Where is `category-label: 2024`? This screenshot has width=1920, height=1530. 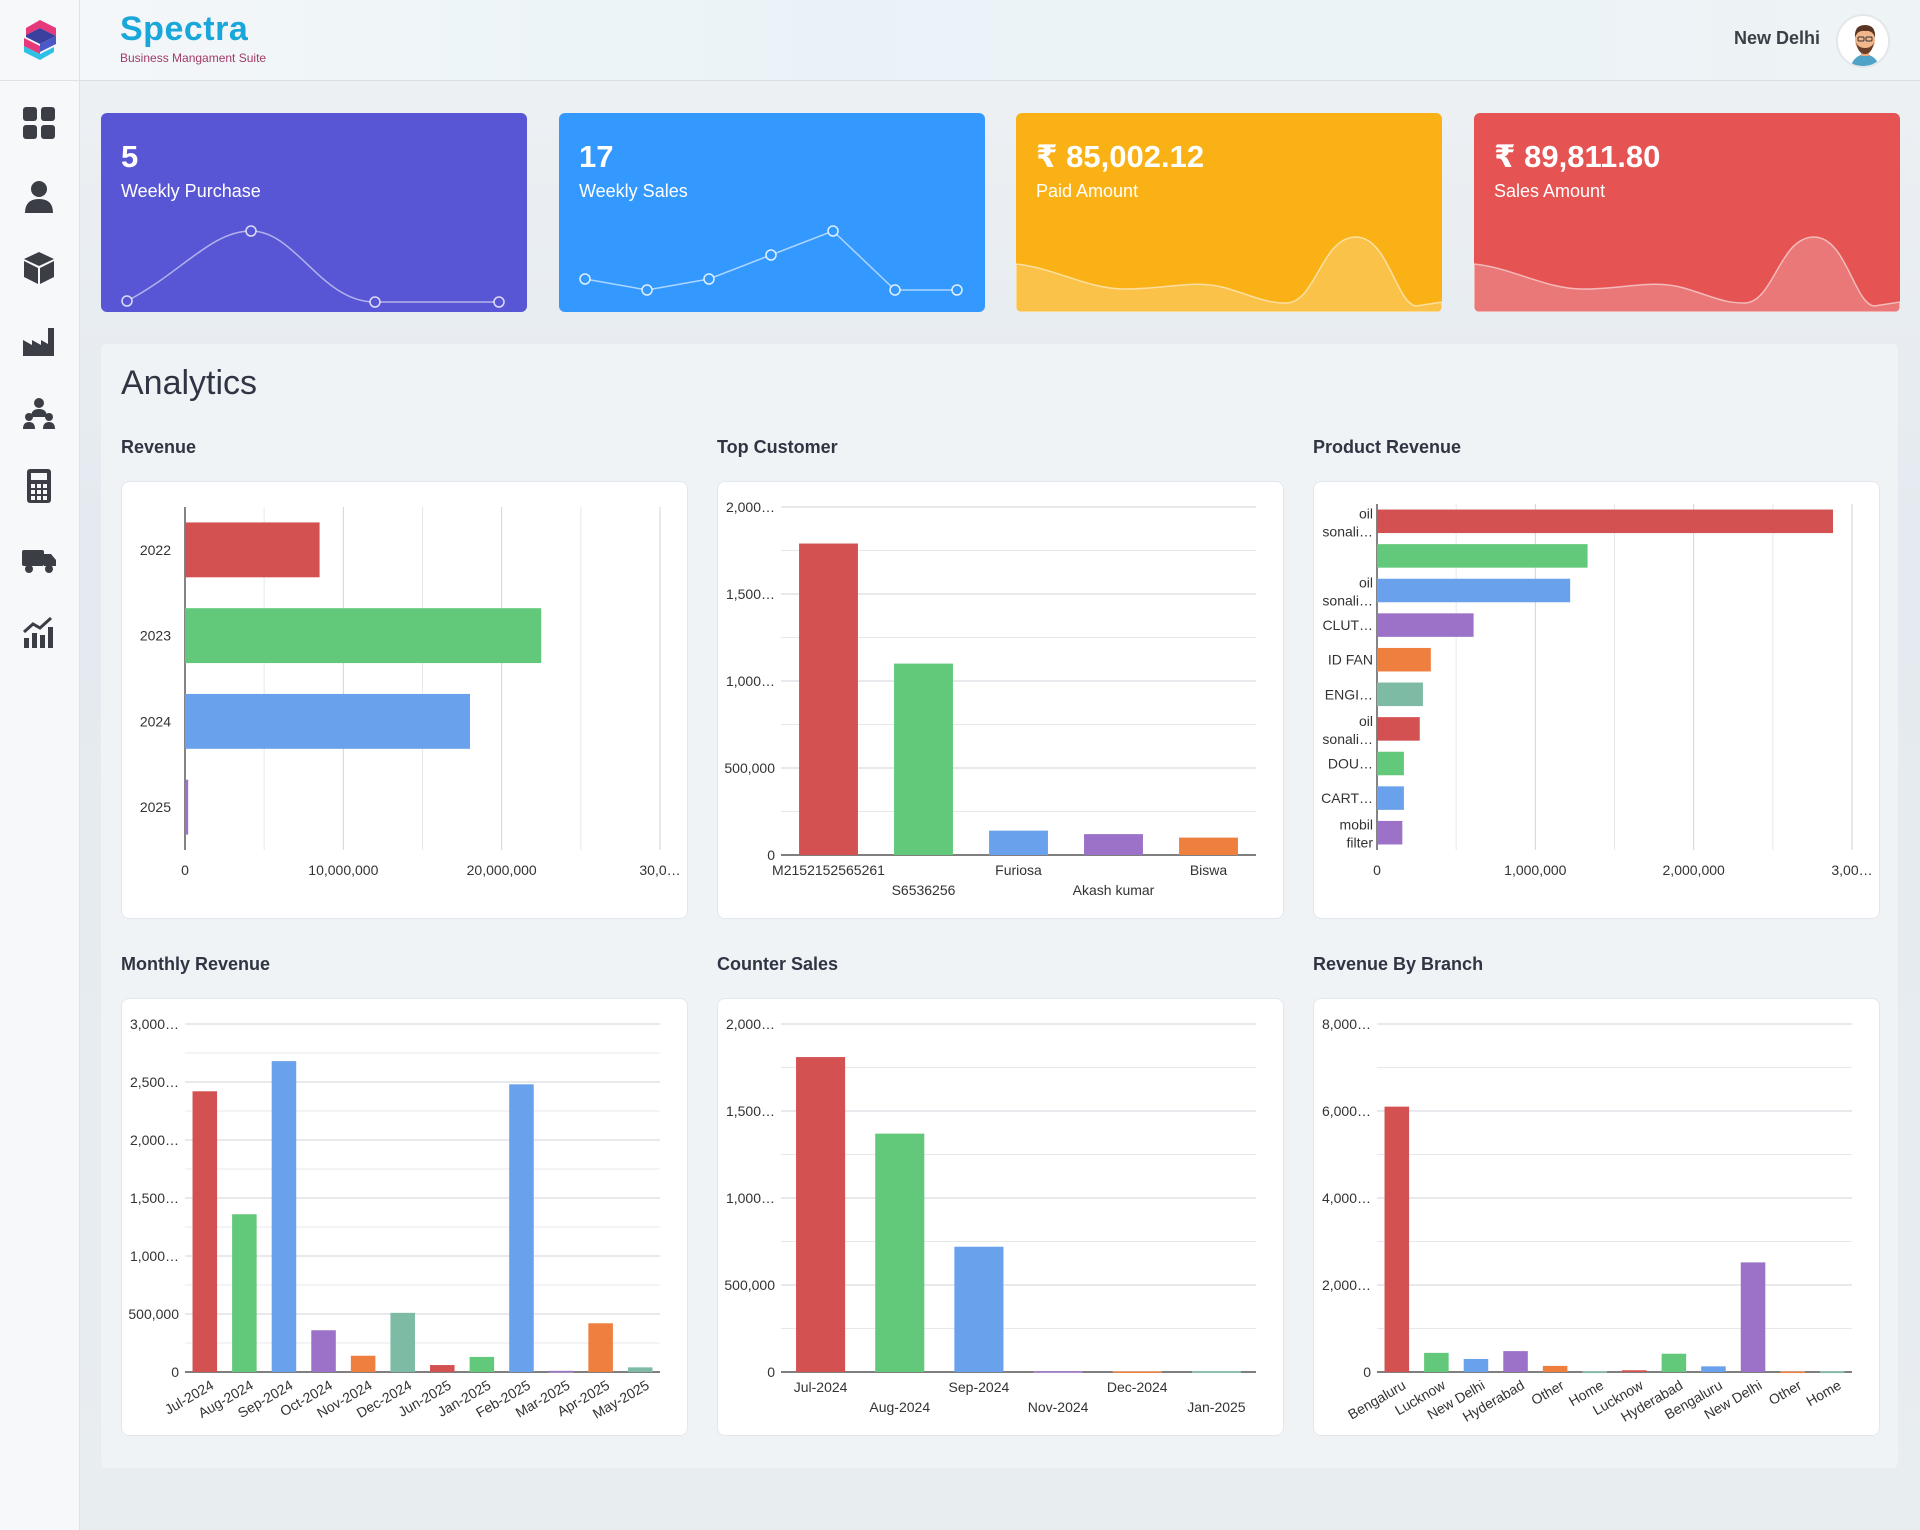
category-label: 2024 is located at coordinates (155, 721).